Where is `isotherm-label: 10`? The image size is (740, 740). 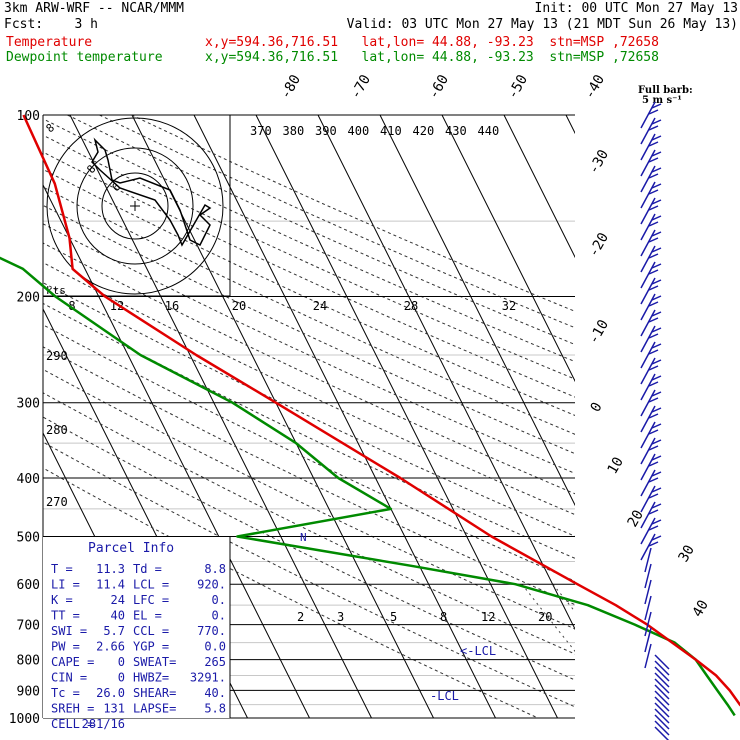 isotherm-label: 10 is located at coordinates (616, 465).